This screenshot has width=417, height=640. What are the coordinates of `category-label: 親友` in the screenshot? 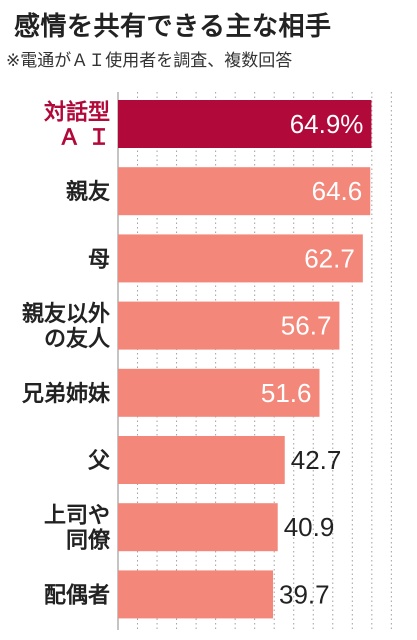 It's located at (88, 192).